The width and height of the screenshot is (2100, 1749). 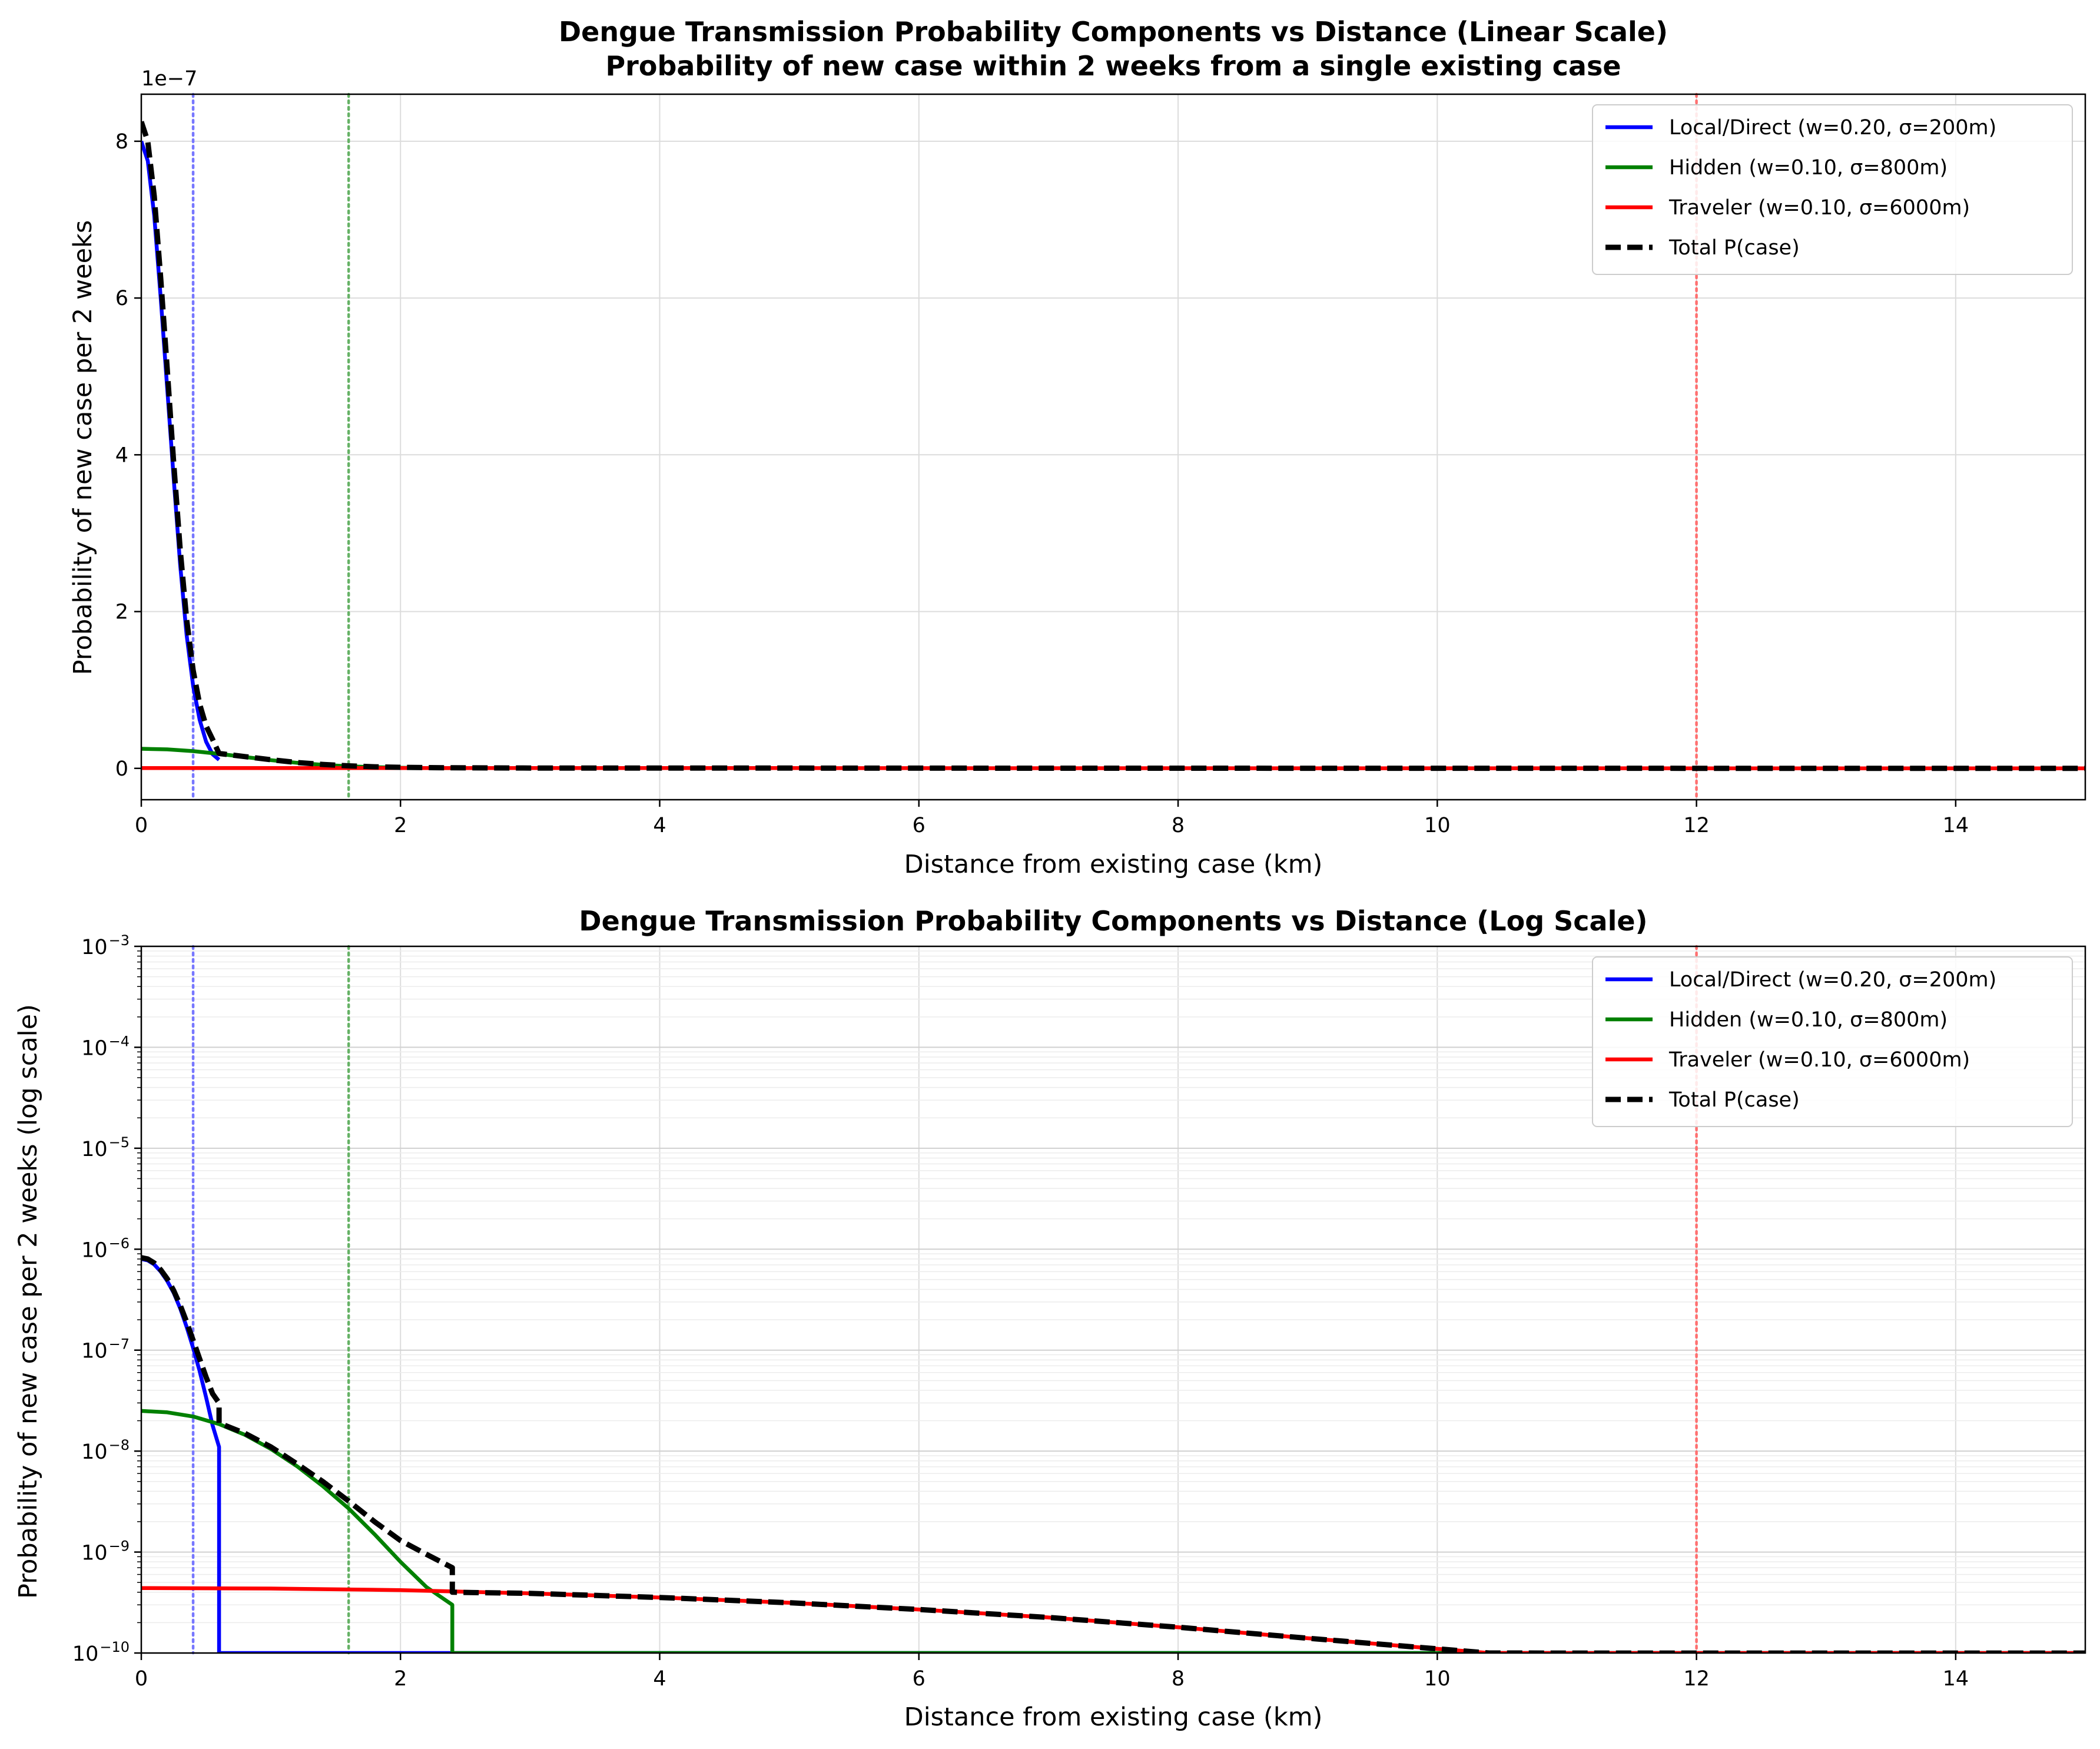 What do you see at coordinates (122, 455) in the screenshot?
I see `y-tick-label: 4` at bounding box center [122, 455].